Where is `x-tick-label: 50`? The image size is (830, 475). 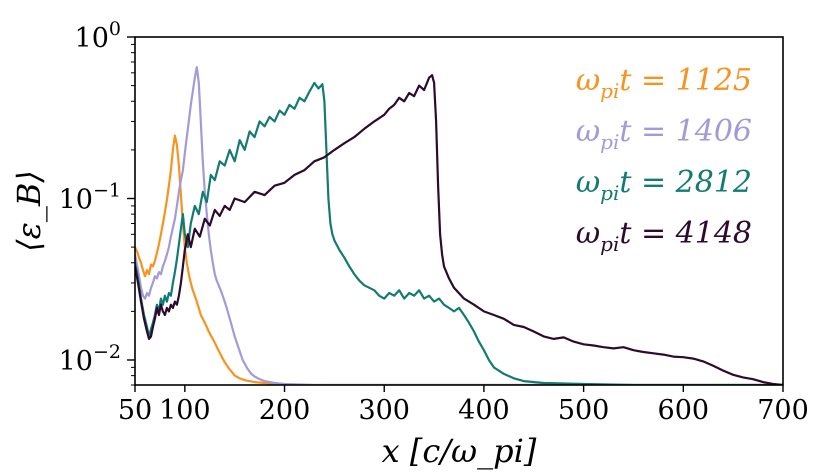
x-tick-label: 50 is located at coordinates (135, 410).